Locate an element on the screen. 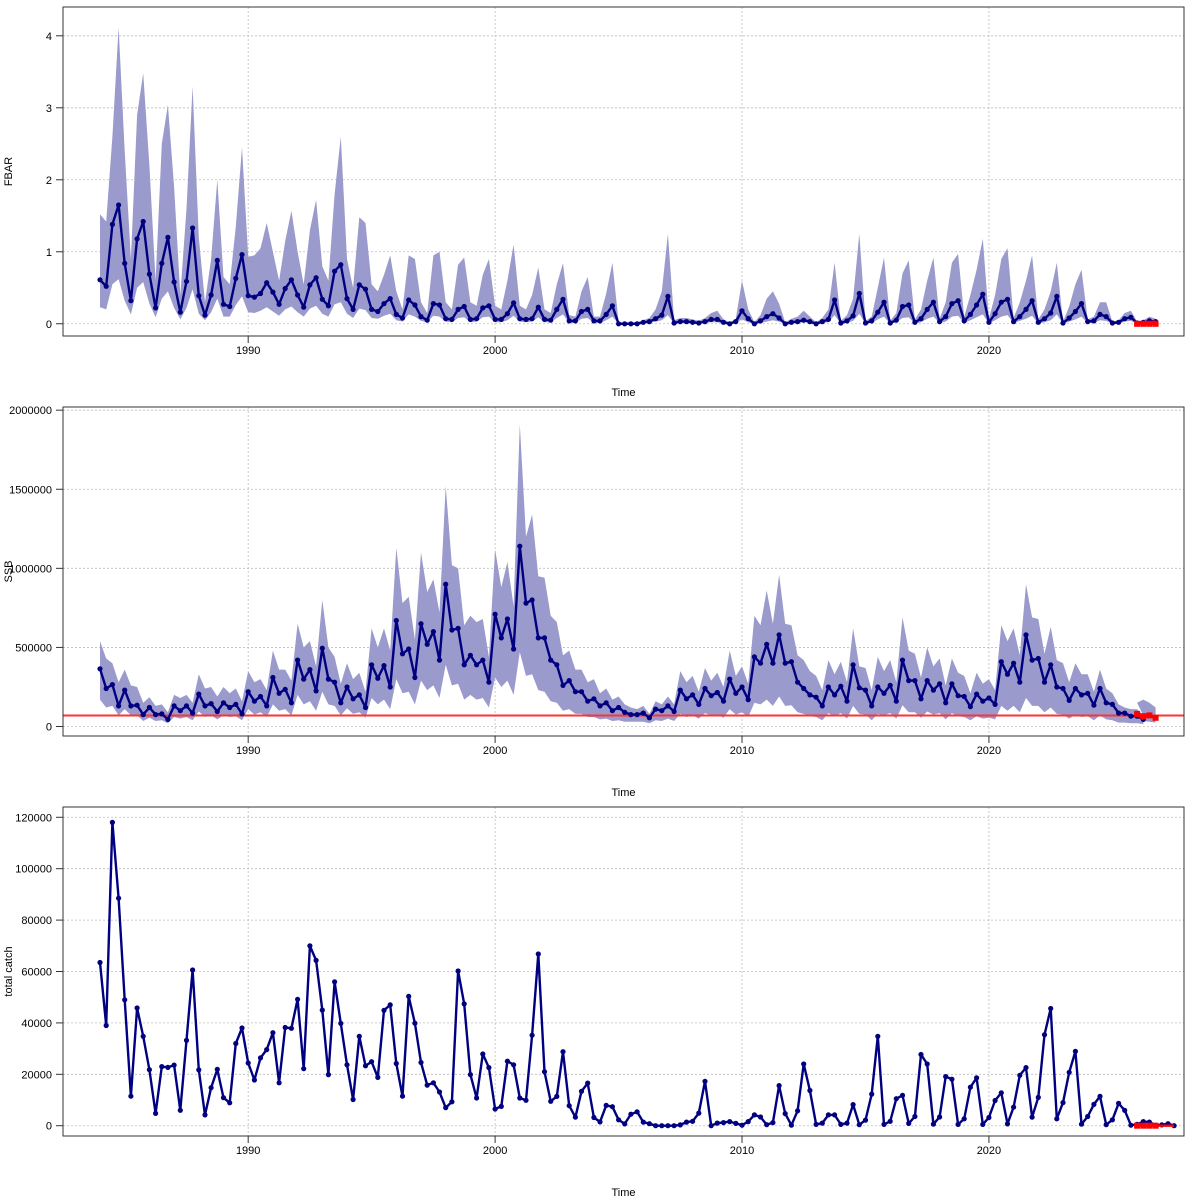 Image resolution: width=1200 pixels, height=1200 pixels. catch-x-tick-label: 2020 is located at coordinates (989, 1151).